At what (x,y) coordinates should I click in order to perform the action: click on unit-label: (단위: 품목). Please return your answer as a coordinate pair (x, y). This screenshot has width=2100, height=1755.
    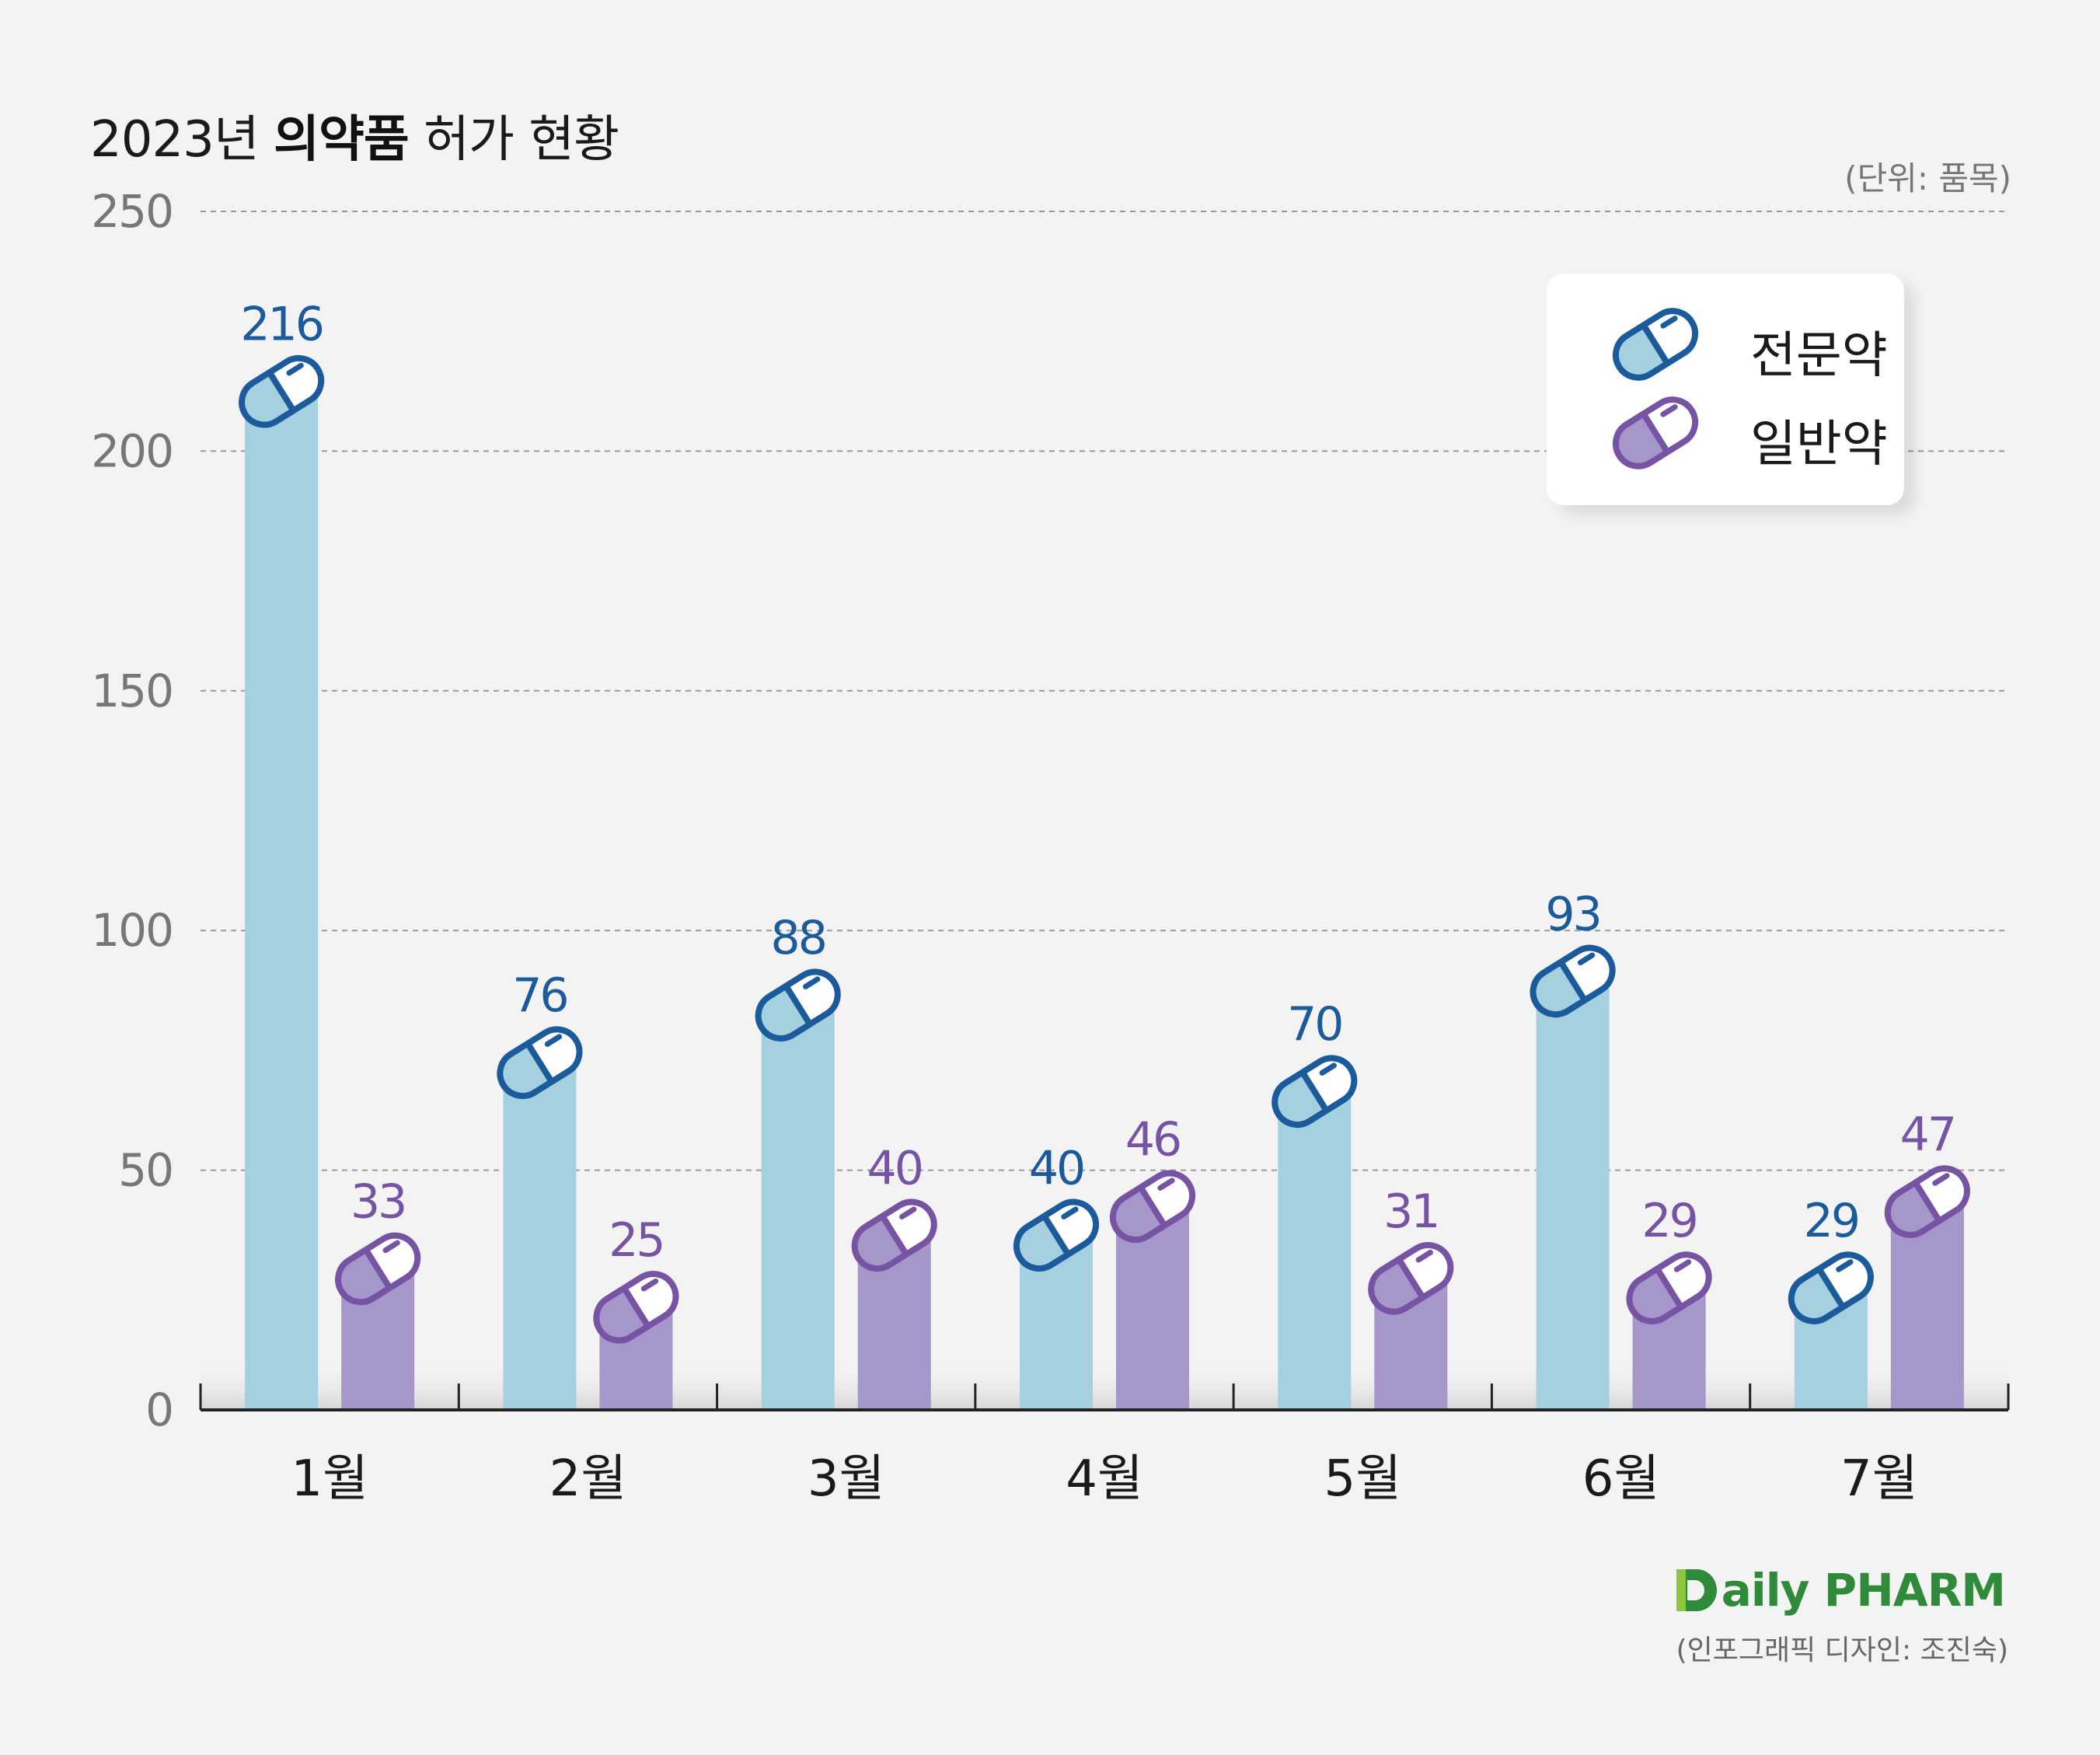
    Looking at the image, I should click on (1927, 178).